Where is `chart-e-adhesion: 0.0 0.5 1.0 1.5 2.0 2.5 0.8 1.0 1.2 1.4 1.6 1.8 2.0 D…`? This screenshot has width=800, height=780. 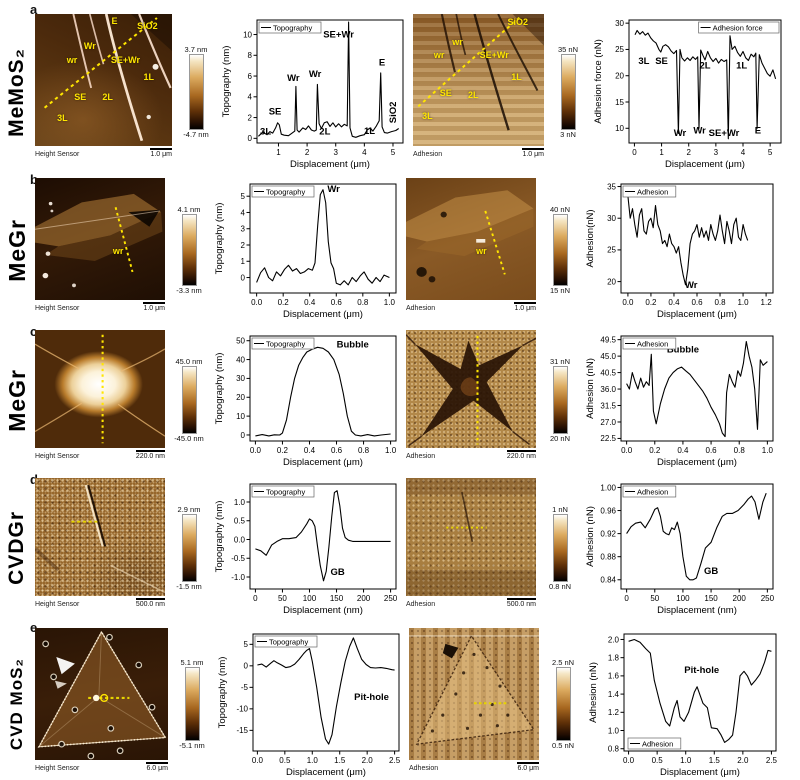
chart-e-adhesion: 0.0 0.5 1.0 1.5 2.0 2.5 0.8 1.0 1.2 1.4 1.6 1.8 2.0 D… is located at coordinates (683, 705).